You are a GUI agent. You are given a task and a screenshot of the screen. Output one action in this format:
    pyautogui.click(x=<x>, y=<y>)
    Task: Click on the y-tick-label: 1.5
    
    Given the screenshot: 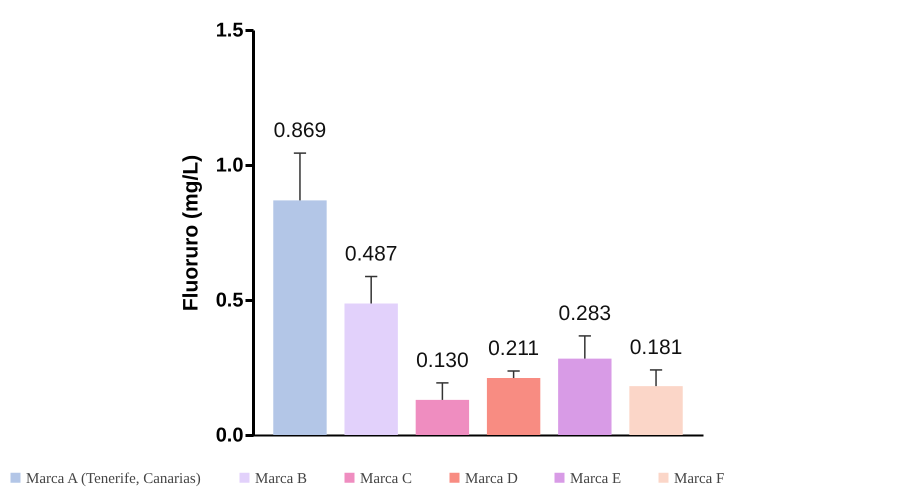 What is the action you would take?
    pyautogui.click(x=230, y=31)
    